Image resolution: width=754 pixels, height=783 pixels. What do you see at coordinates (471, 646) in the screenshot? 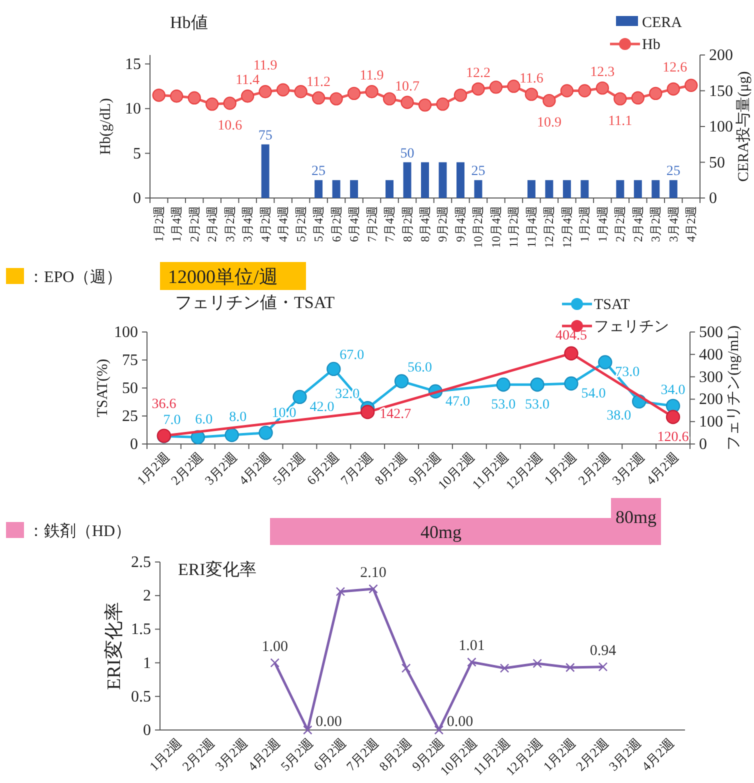
I see `data-label: 1.01` at bounding box center [471, 646].